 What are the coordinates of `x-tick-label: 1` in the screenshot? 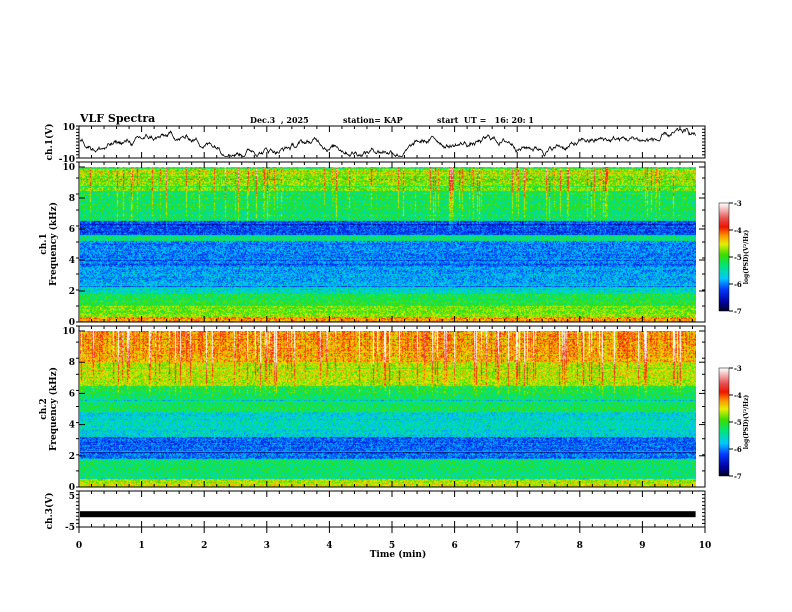 It's located at (141, 546).